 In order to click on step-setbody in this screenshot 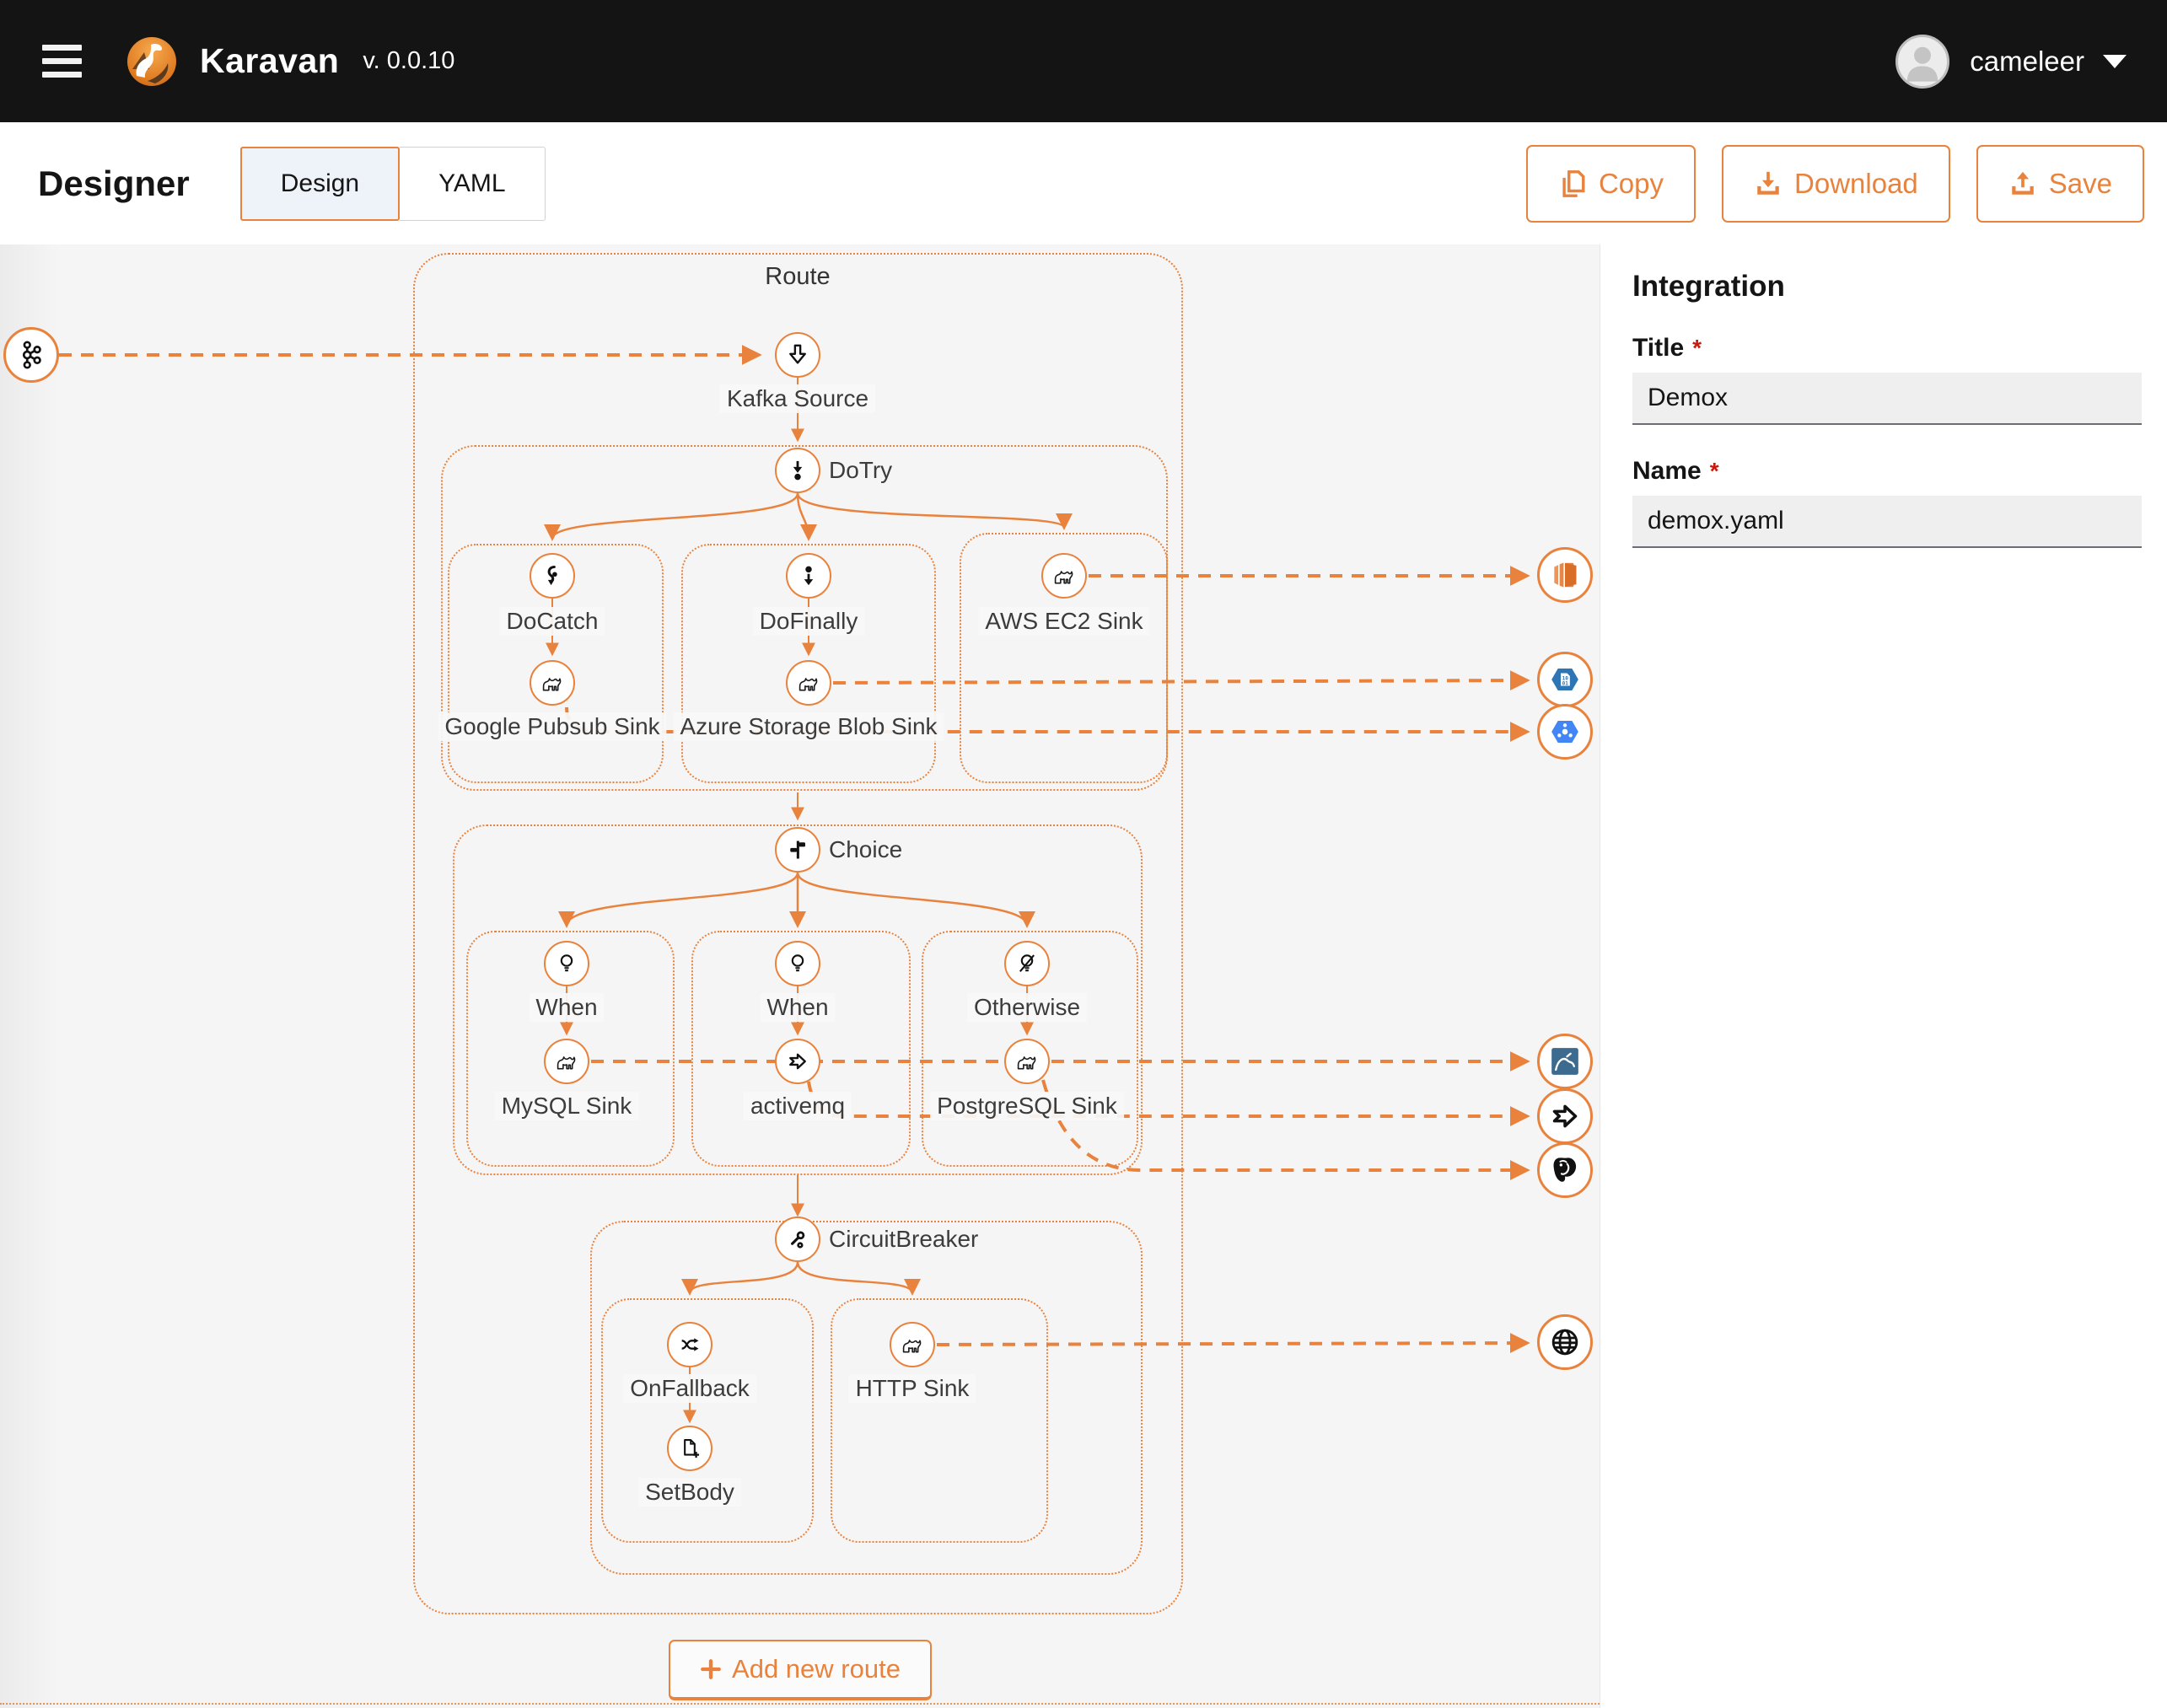, I will do `click(689, 1449)`.